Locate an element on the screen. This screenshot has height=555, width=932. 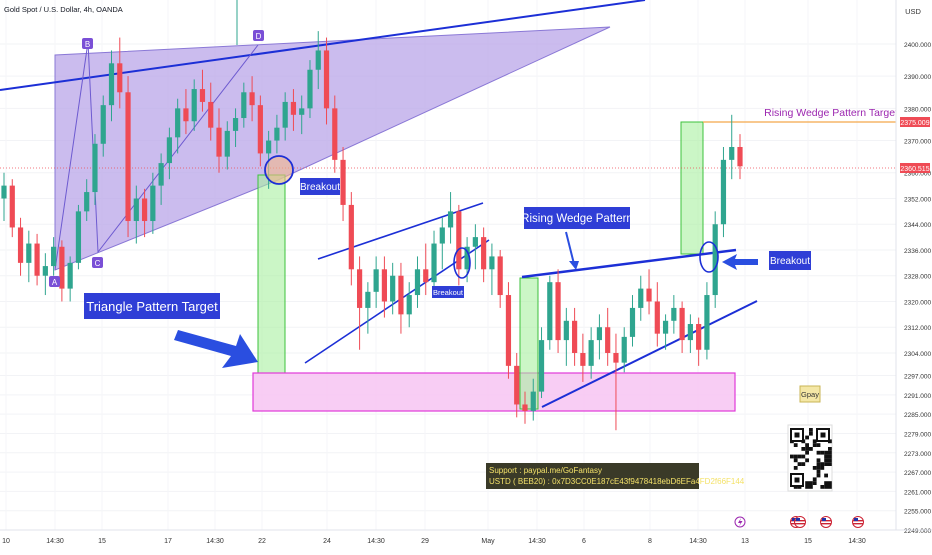
donation-qr-code is located at coordinates (810, 458).